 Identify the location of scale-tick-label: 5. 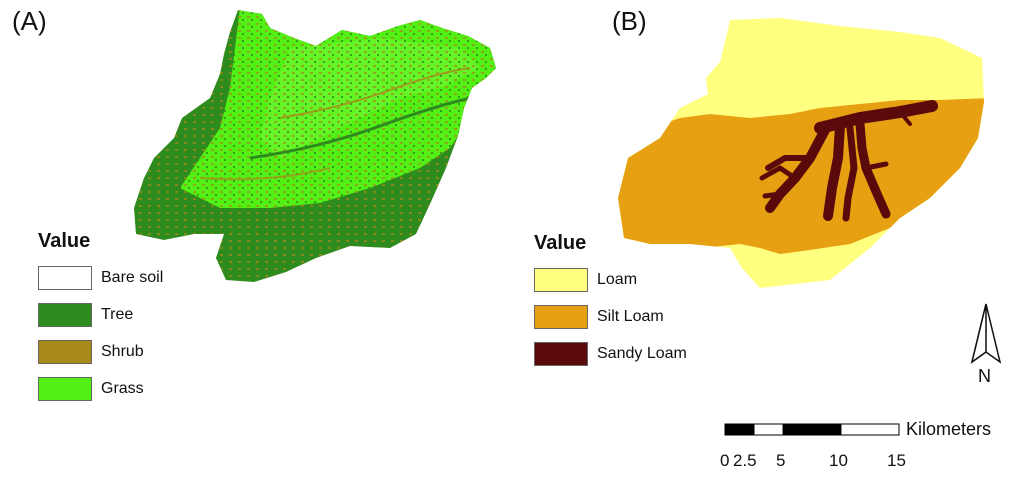
(781, 460).